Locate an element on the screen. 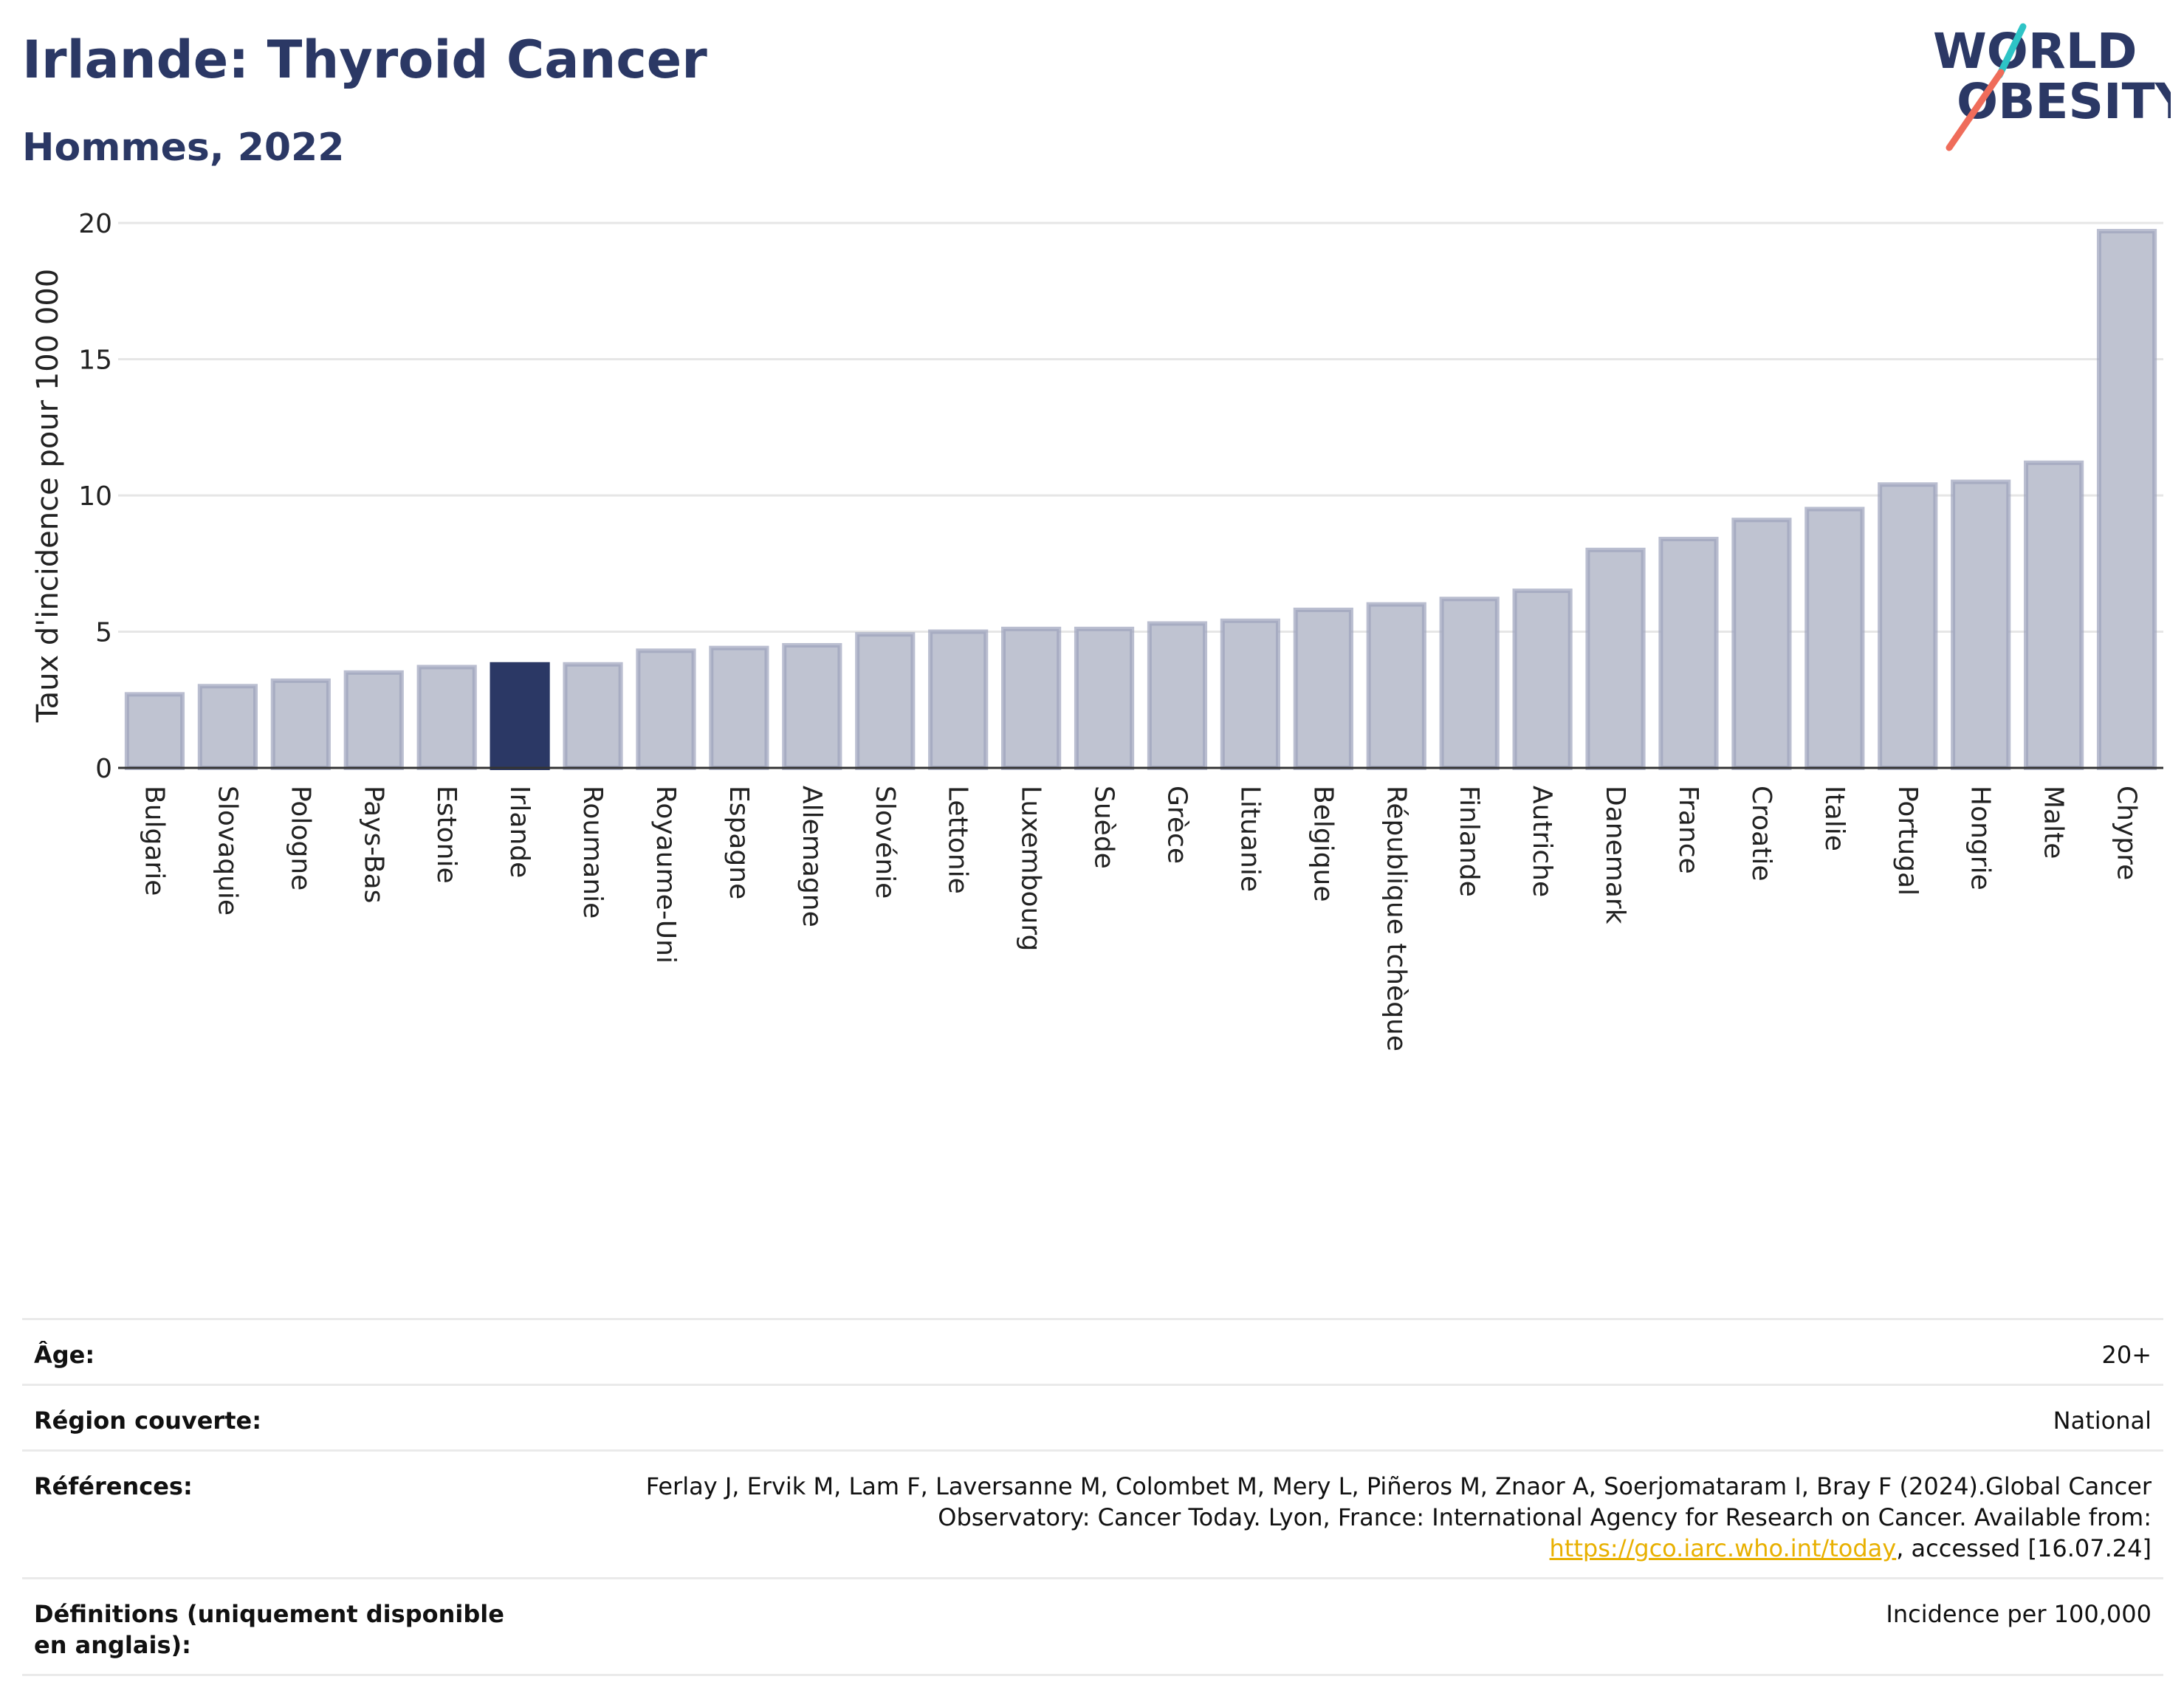  x-tick-label: Italie is located at coordinates (1835, 818).